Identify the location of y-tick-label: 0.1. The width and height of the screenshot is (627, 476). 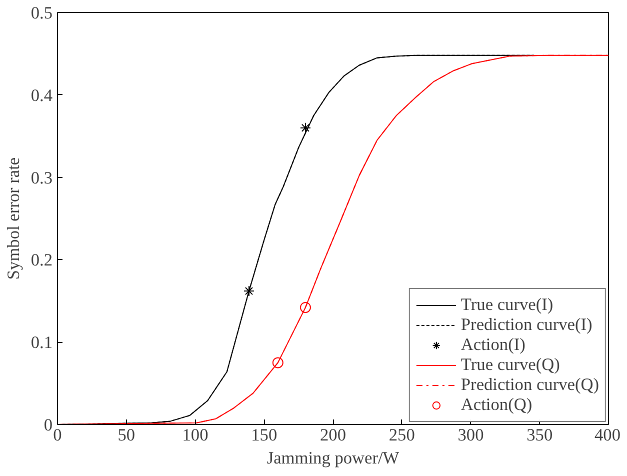
(41, 342).